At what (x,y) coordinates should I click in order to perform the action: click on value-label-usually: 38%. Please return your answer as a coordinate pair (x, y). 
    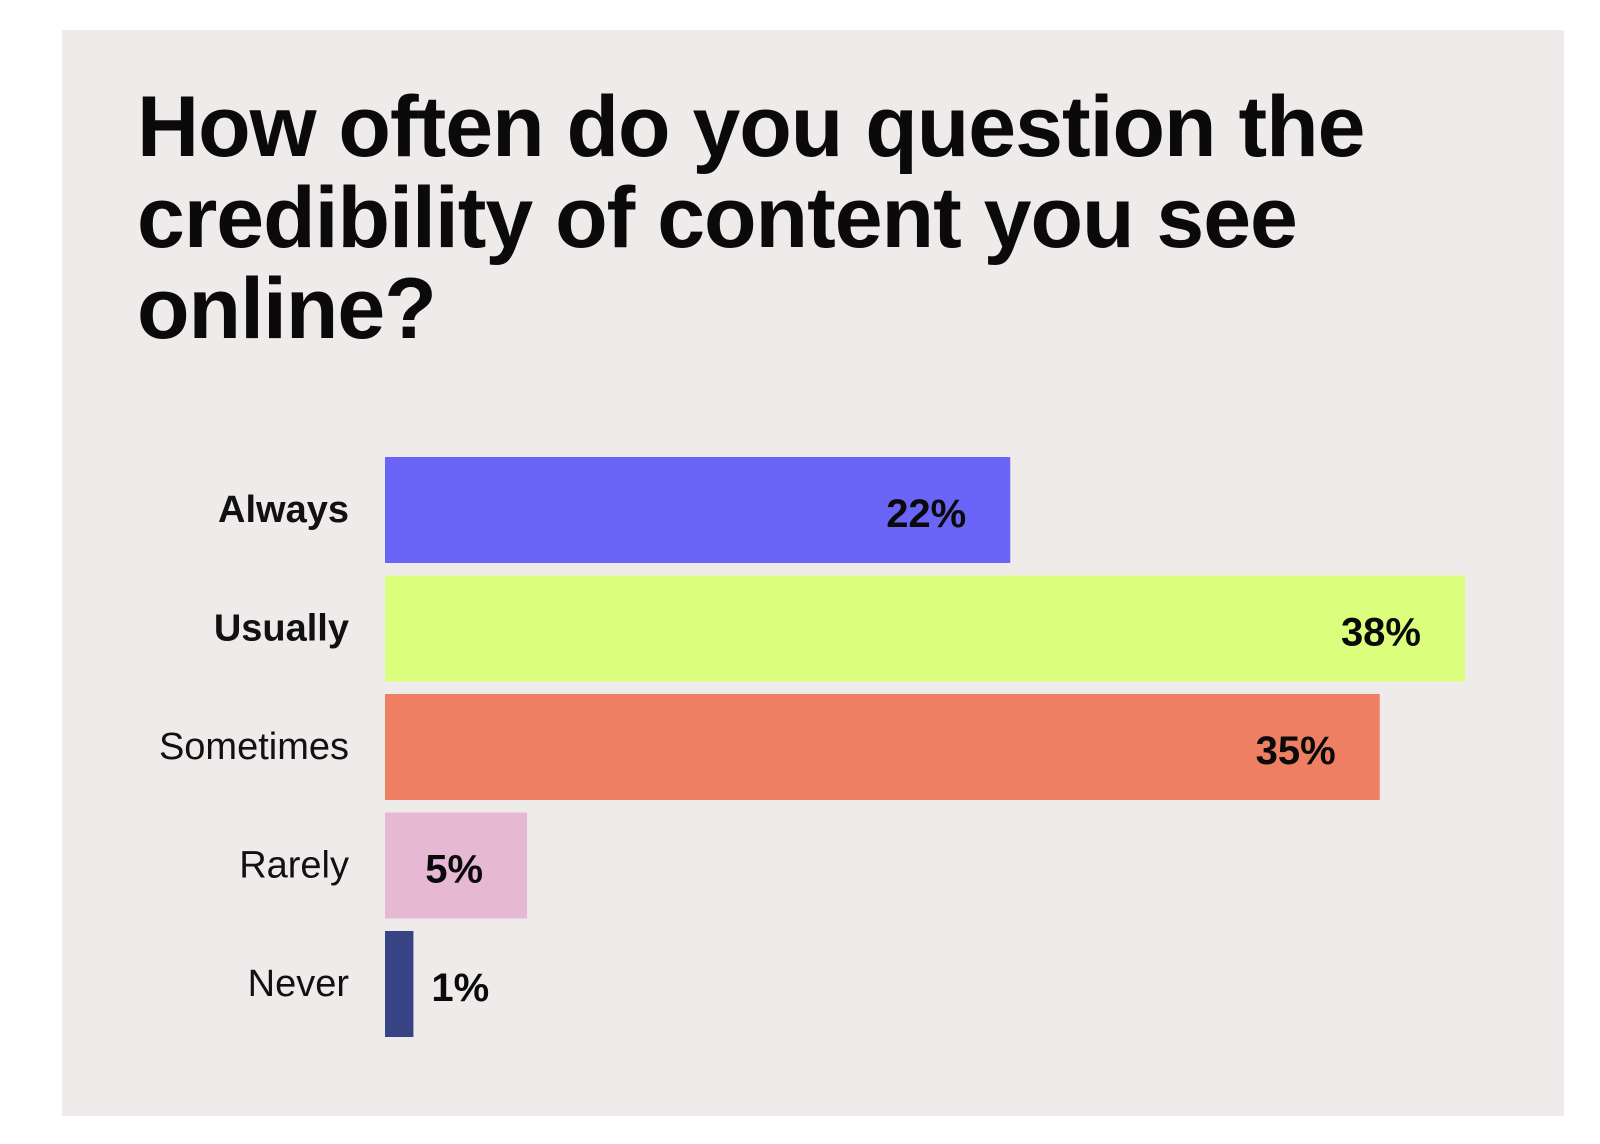
    Looking at the image, I should click on (1381, 633).